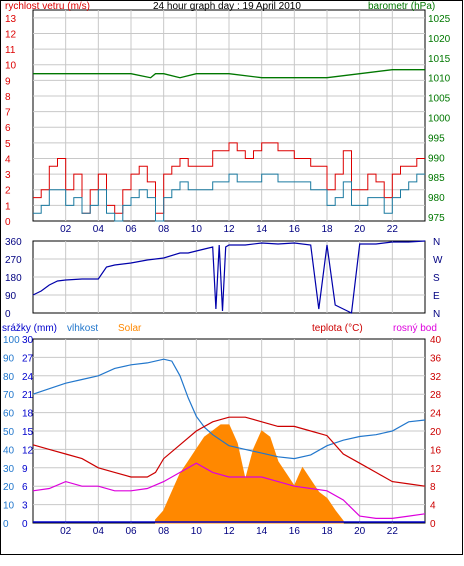 The image size is (464, 566). Describe the element at coordinates (438, 260) in the screenshot. I see `compass-tick-label: W` at that location.